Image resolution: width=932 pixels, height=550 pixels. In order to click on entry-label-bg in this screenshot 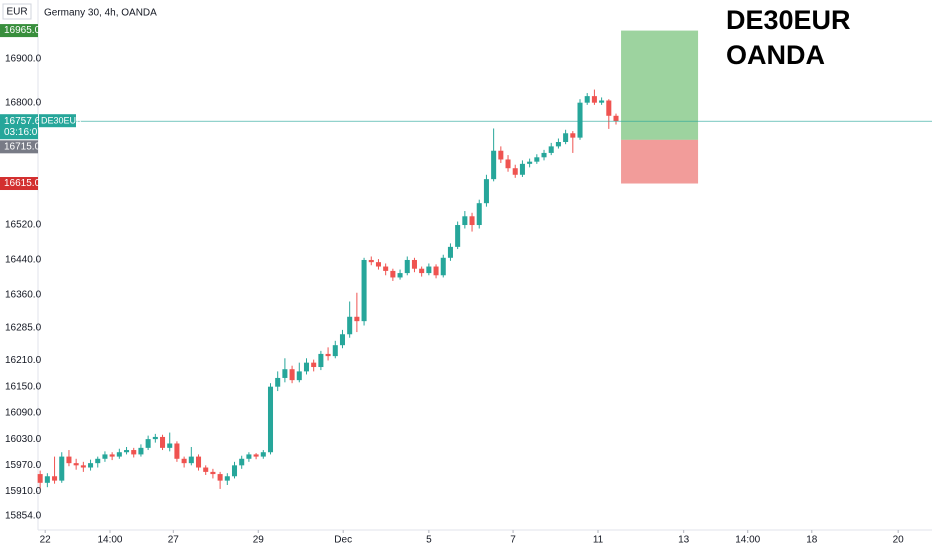, I will do `click(19, 147)`.